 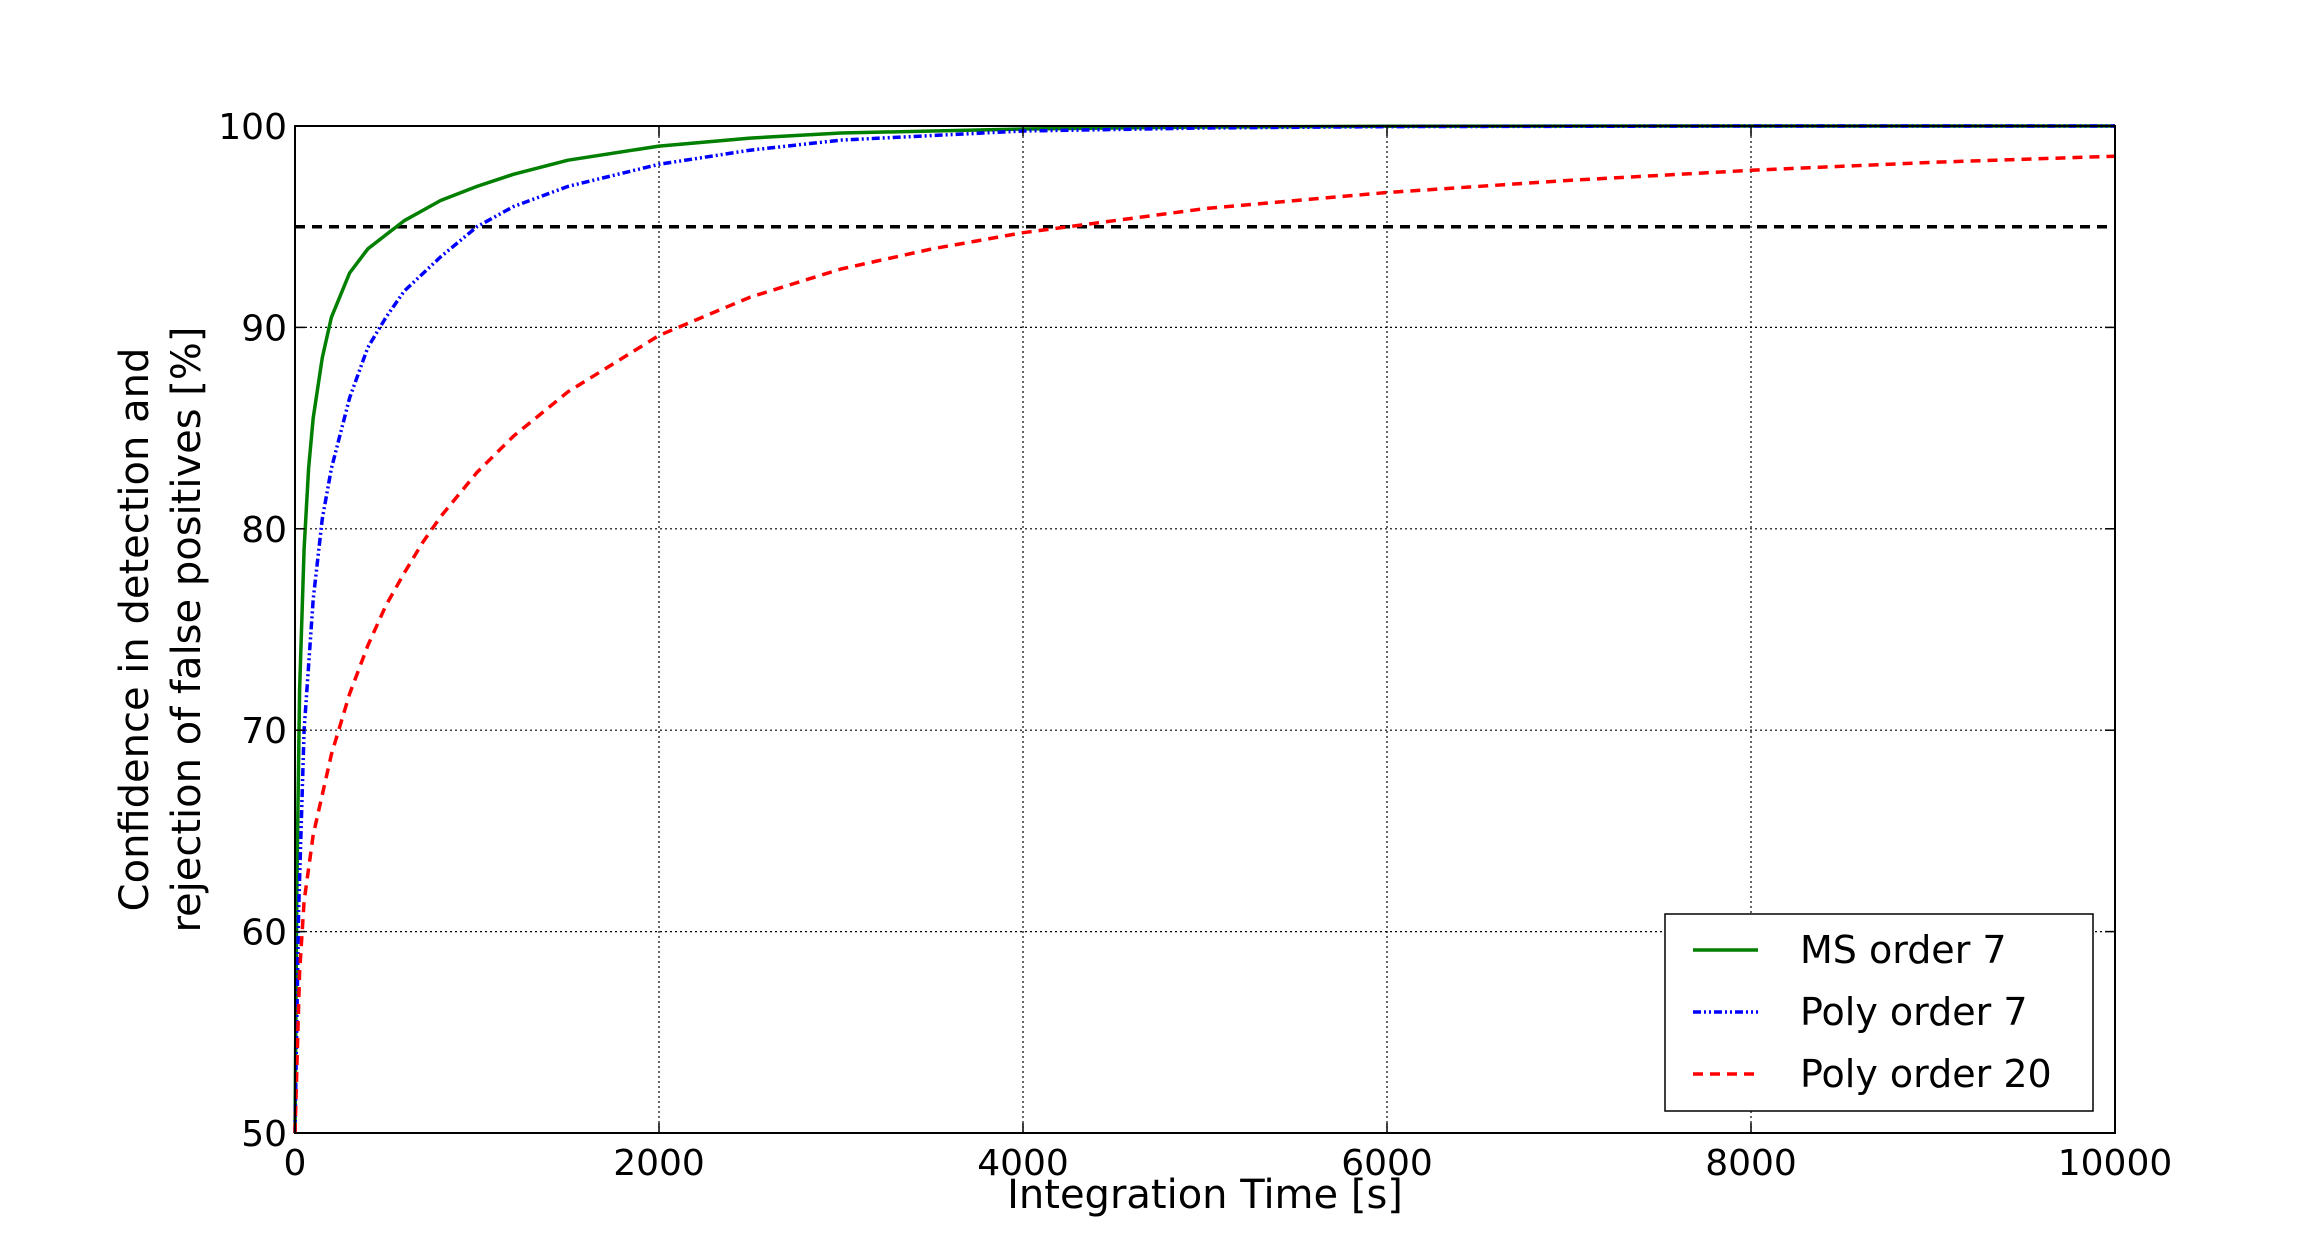 What do you see at coordinates (264, 530) in the screenshot?
I see `y-tick-label: 80` at bounding box center [264, 530].